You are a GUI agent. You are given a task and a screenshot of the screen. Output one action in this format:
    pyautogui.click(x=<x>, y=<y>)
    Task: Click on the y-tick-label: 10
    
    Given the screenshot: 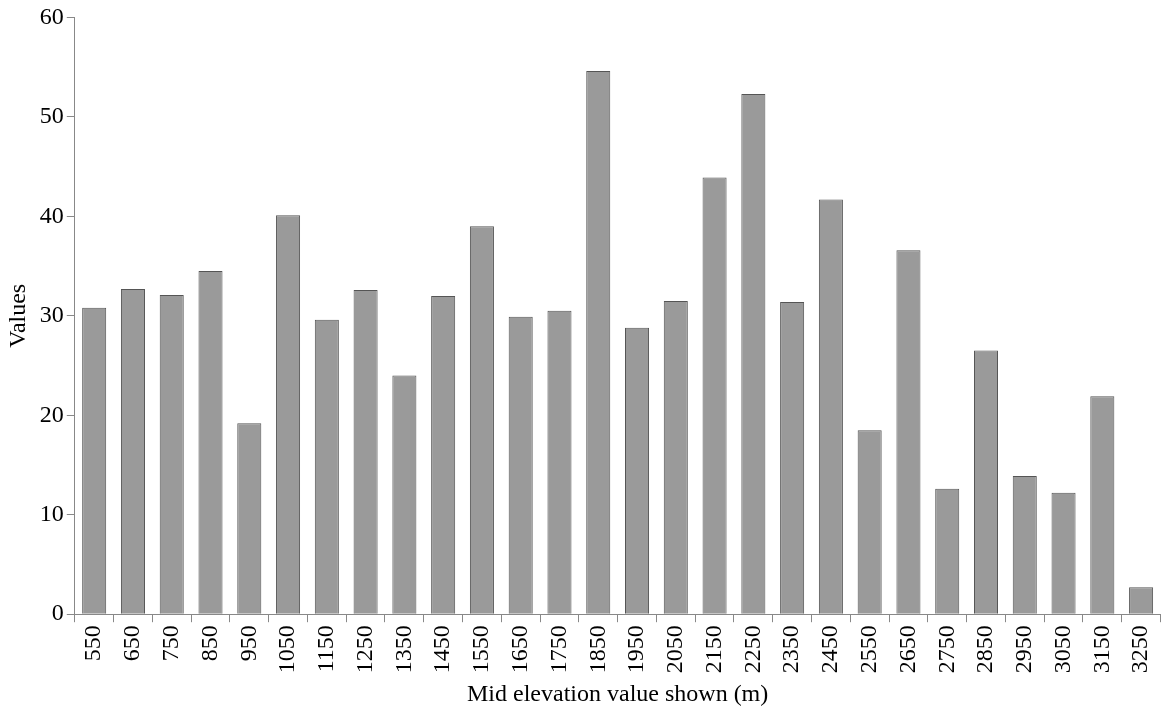 What is the action you would take?
    pyautogui.click(x=51, y=513)
    